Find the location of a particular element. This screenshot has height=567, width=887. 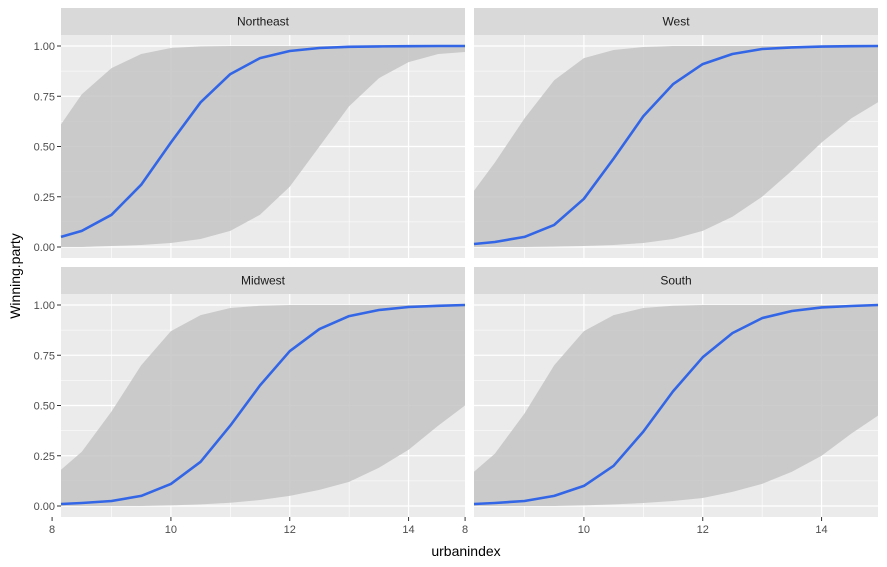

strip-midwest is located at coordinates (263, 280).